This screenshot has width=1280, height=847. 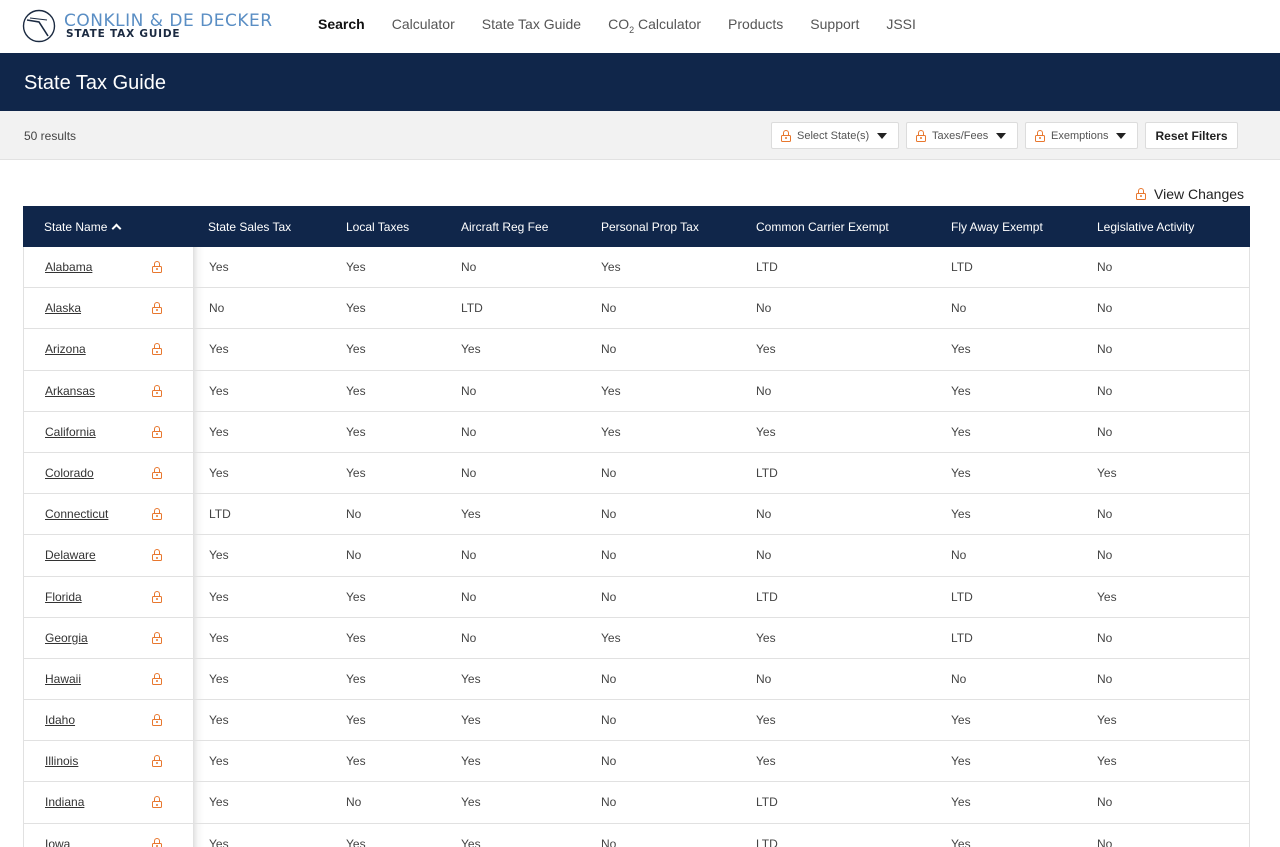 I want to click on cell-state-sales-tax: LTD, so click(x=220, y=514).